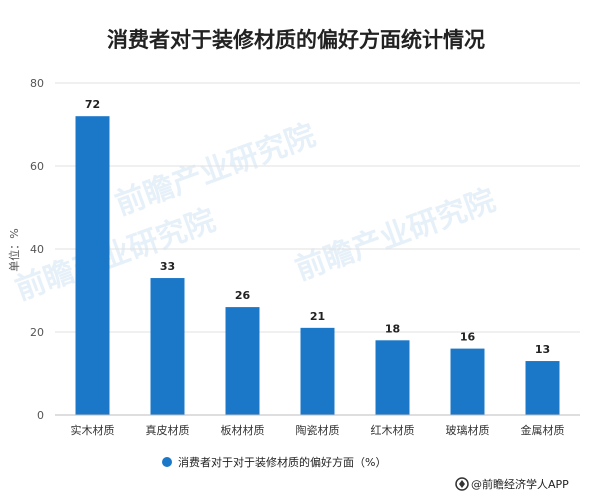 The image size is (592, 501). What do you see at coordinates (296, 40) in the screenshot?
I see `chart-title: 消费者对于装修材质的偏好方面统计情况` at bounding box center [296, 40].